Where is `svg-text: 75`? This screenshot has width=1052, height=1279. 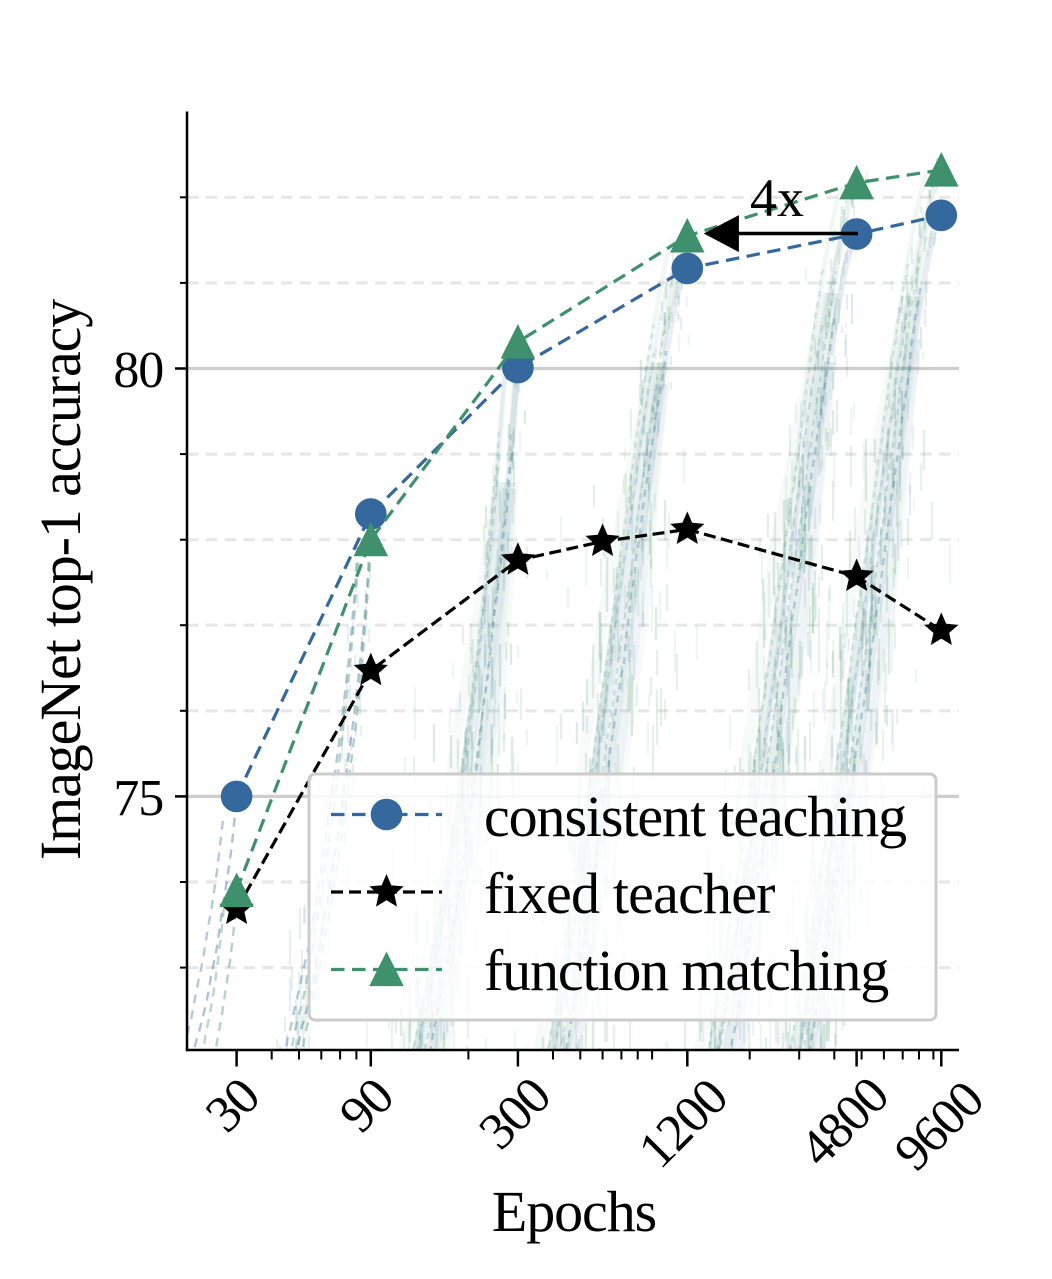
svg-text: 75 is located at coordinates (138, 798).